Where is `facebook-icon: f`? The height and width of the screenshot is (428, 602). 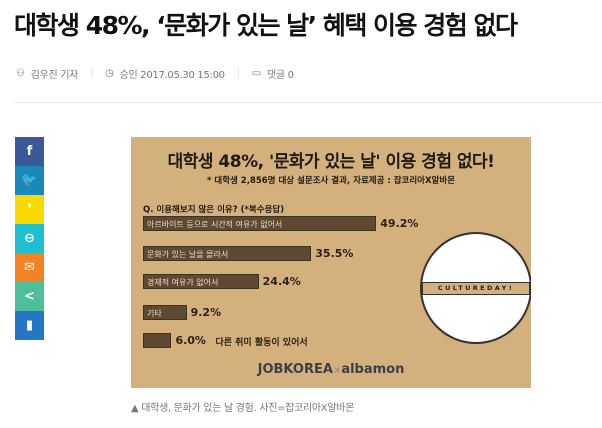
facebook-icon: f is located at coordinates (29, 151).